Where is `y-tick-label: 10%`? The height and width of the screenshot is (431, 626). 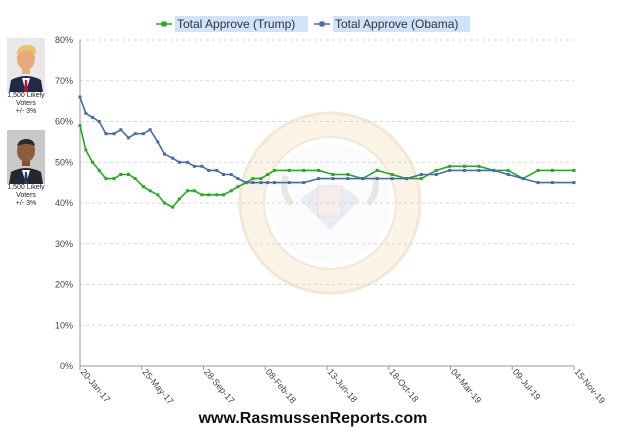 y-tick-label: 10% is located at coordinates (64, 325).